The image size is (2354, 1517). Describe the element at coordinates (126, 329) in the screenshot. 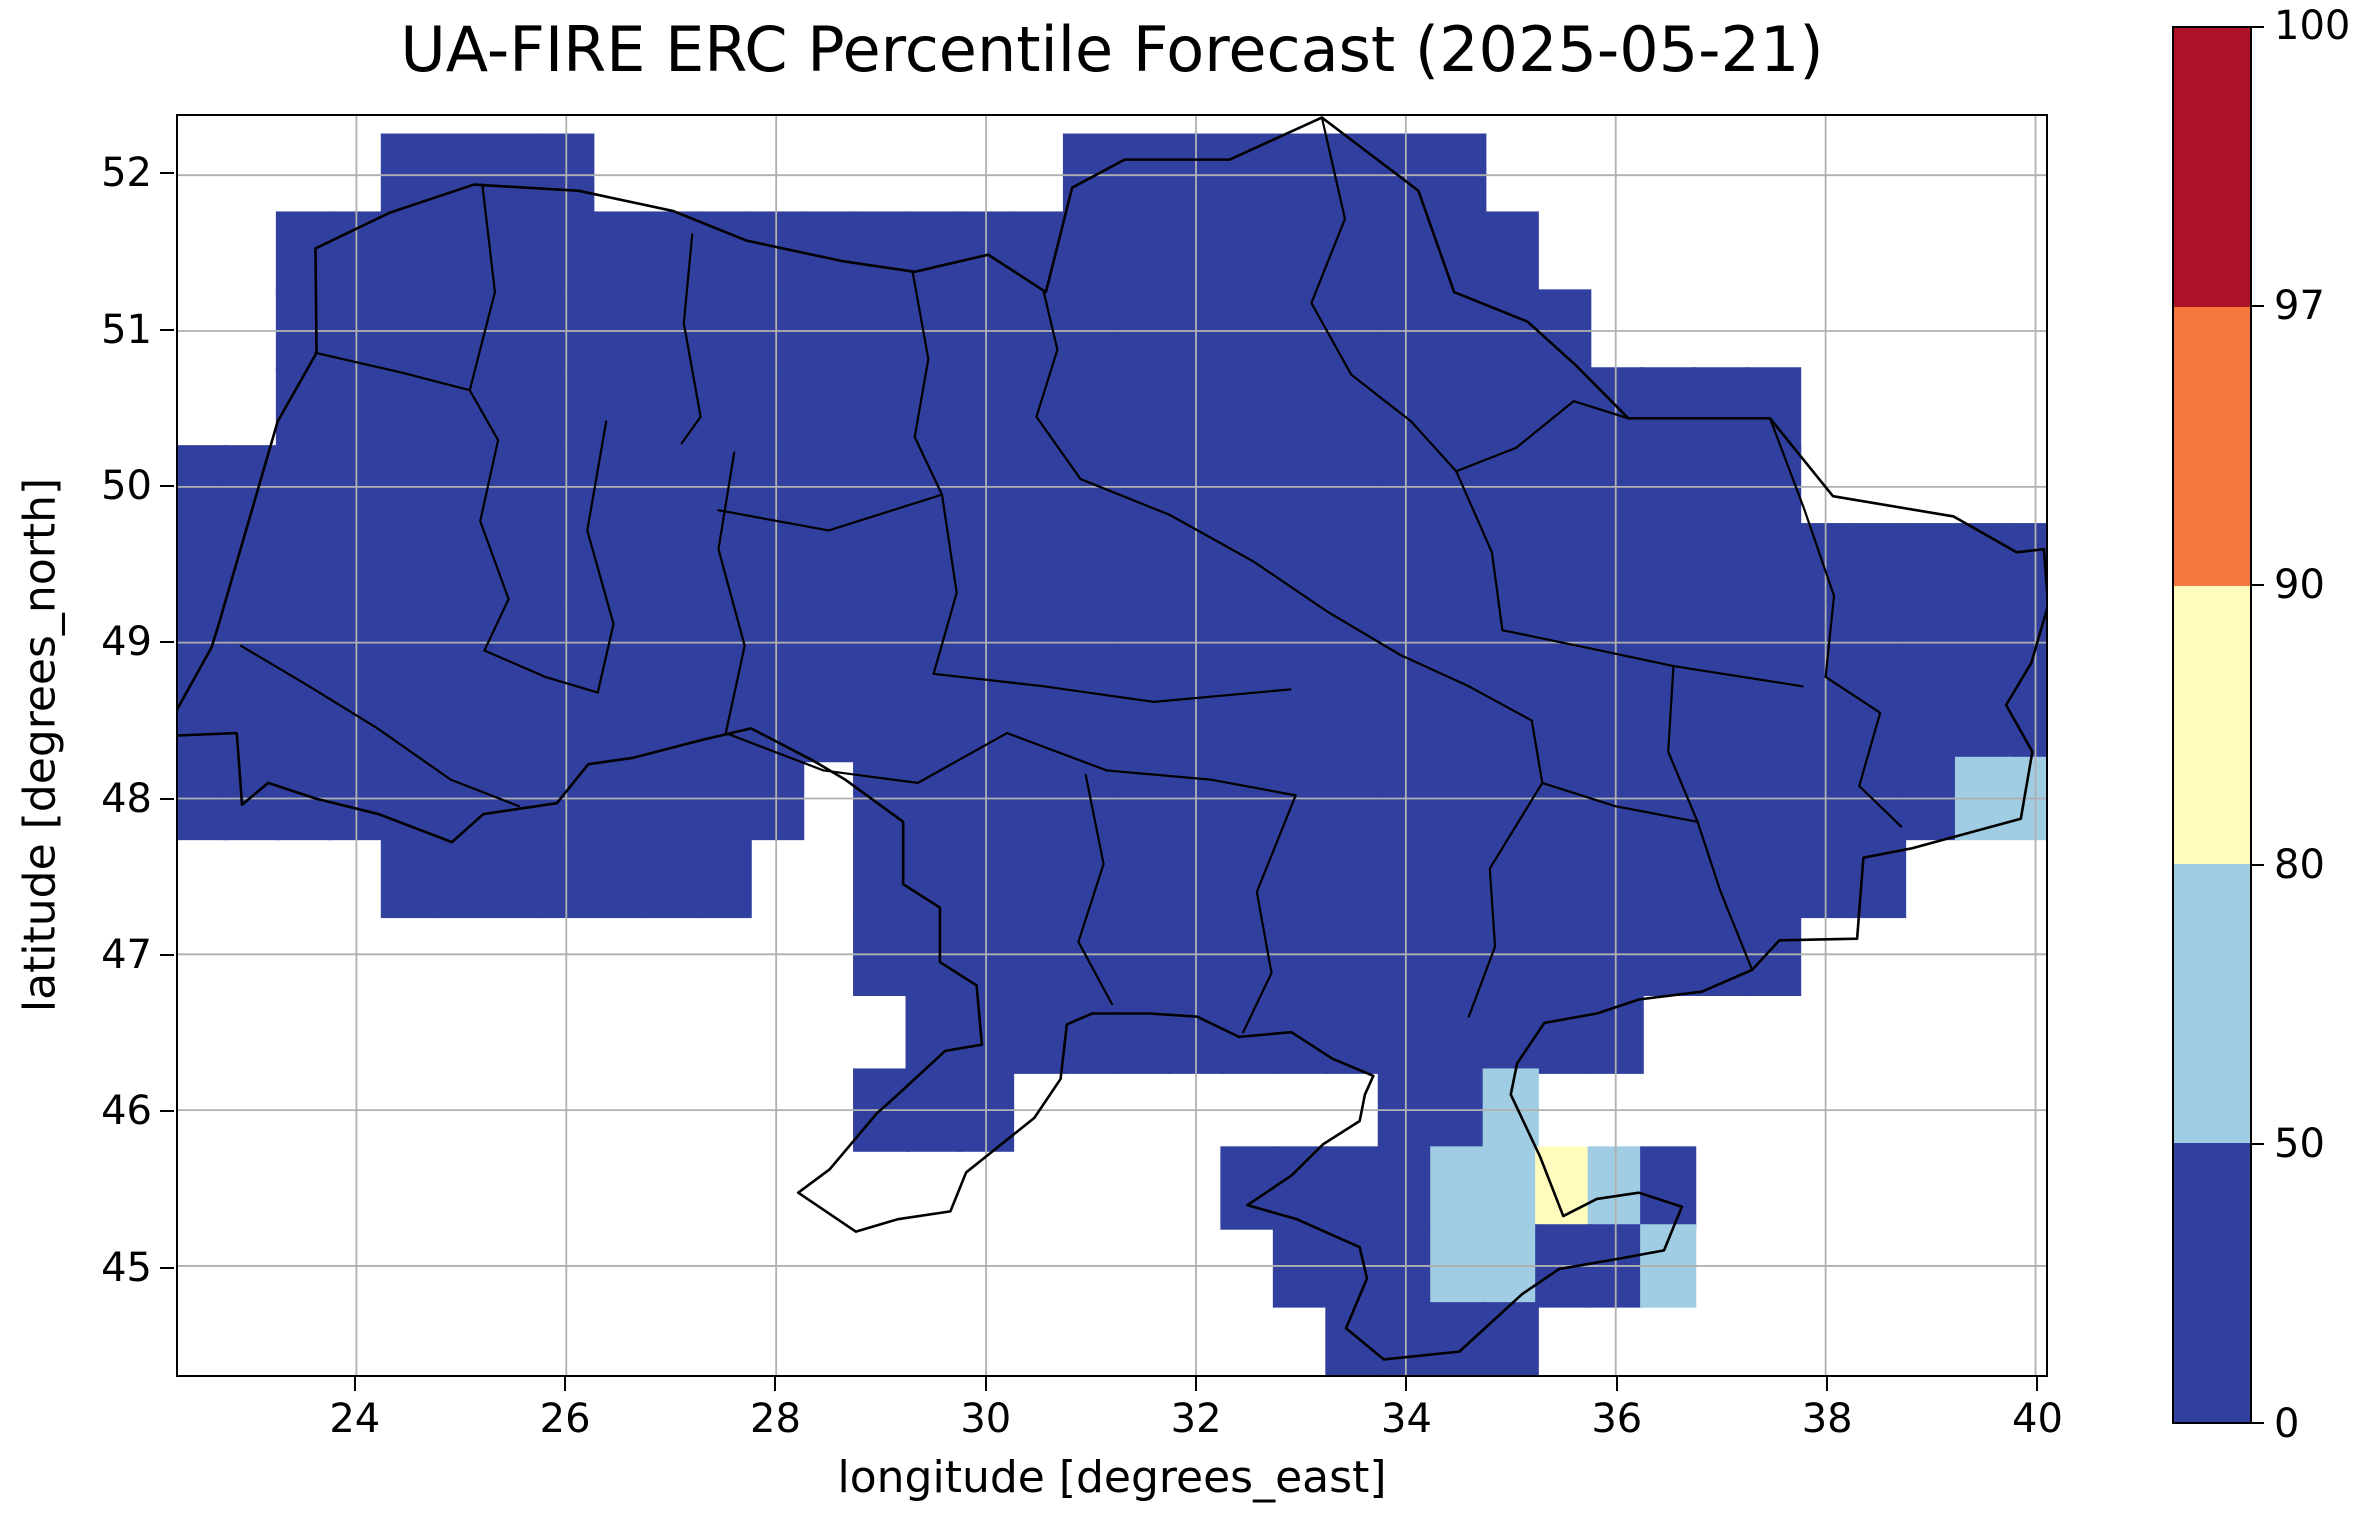

I see `y-tick-label: 51` at that location.